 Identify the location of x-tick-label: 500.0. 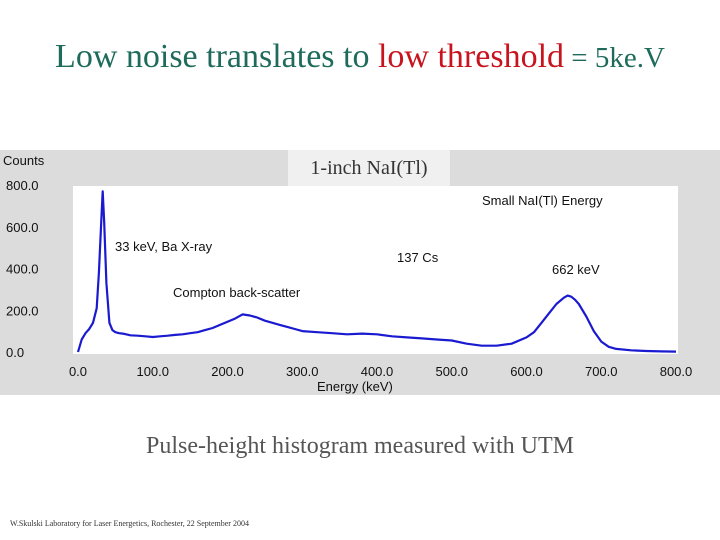
(451, 371).